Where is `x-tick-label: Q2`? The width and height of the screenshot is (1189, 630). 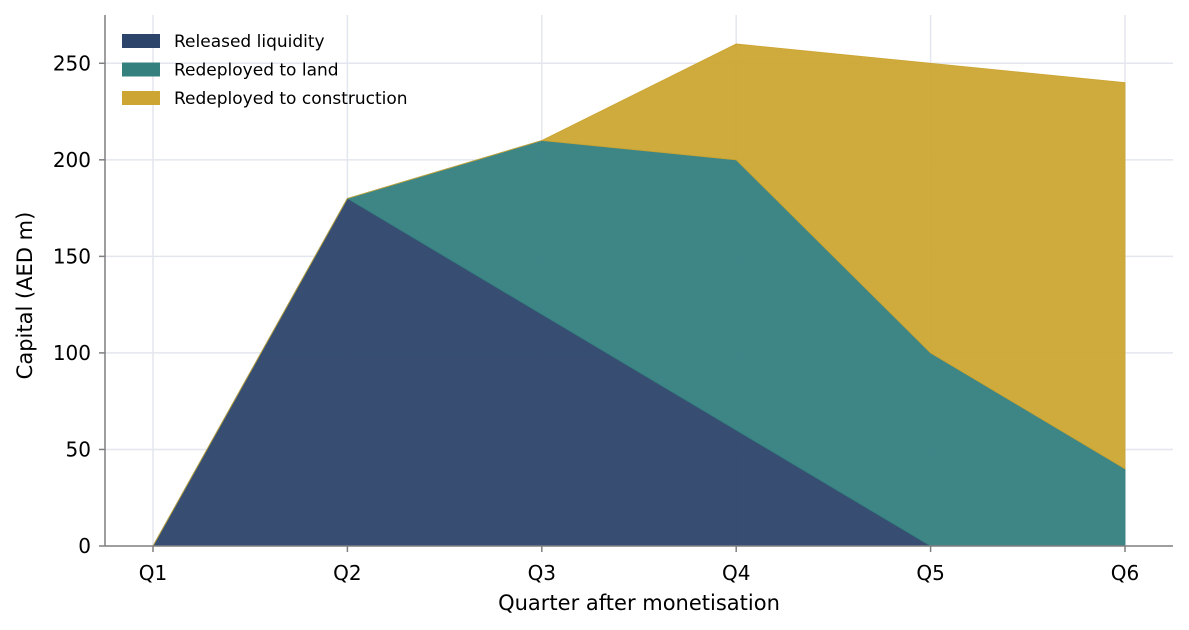
x-tick-label: Q2 is located at coordinates (347, 573).